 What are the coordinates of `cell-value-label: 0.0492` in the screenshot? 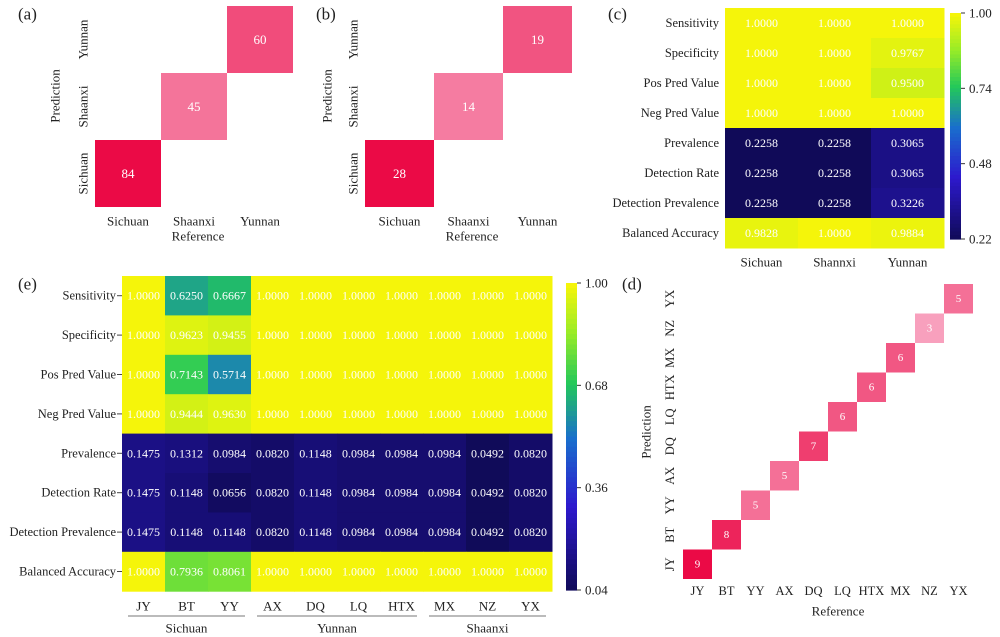 It's located at (487, 493).